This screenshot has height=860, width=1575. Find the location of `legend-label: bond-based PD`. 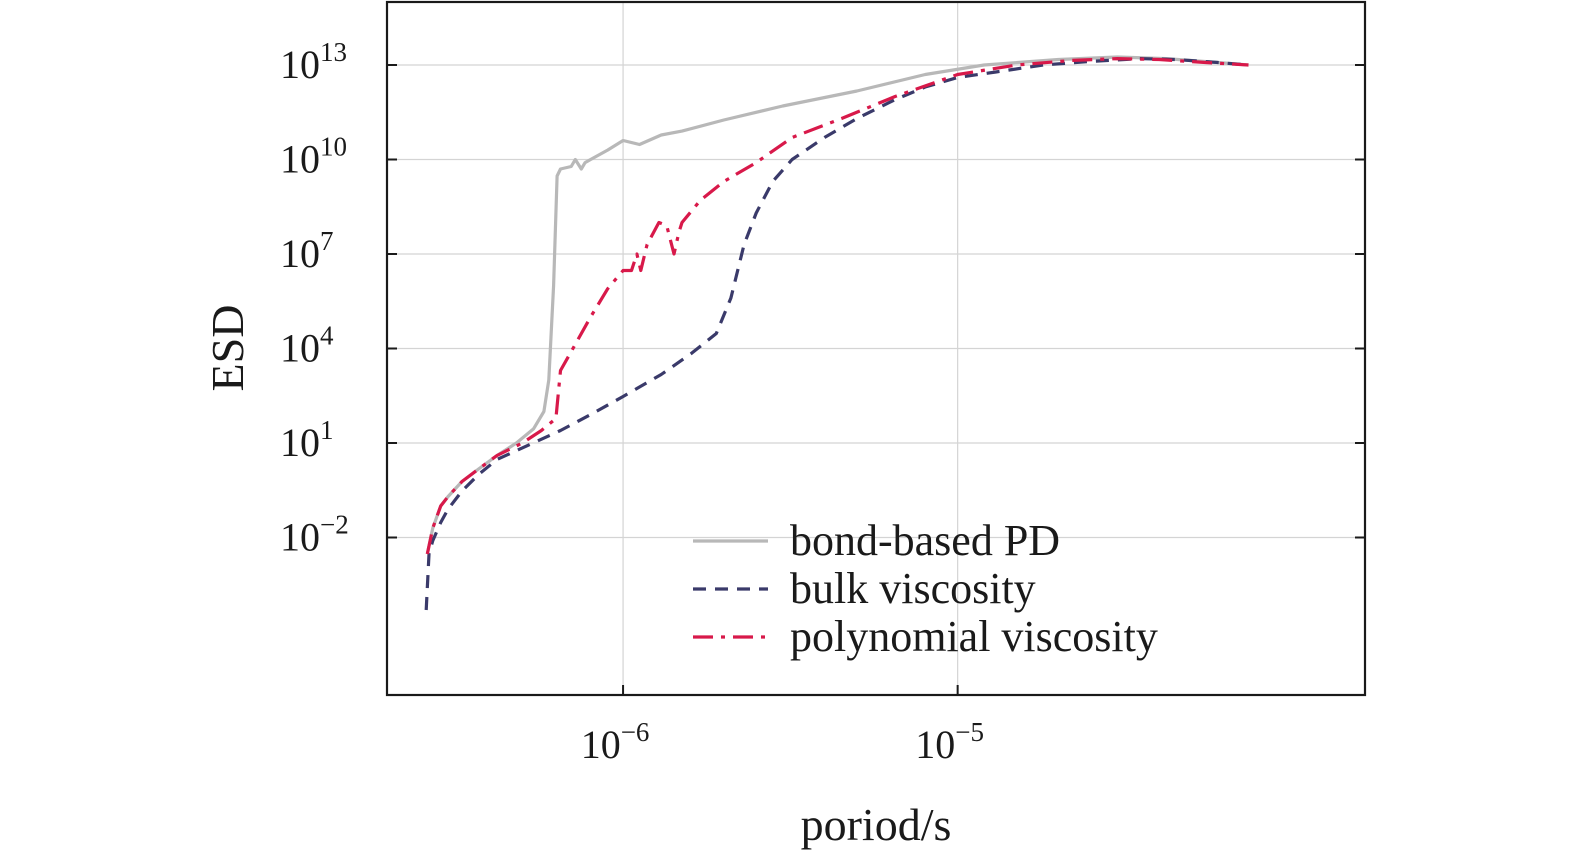

legend-label: bond-based PD is located at coordinates (925, 540).